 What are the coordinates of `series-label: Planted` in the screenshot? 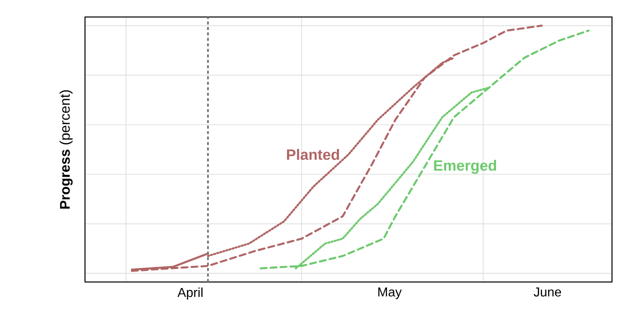 It's located at (313, 154).